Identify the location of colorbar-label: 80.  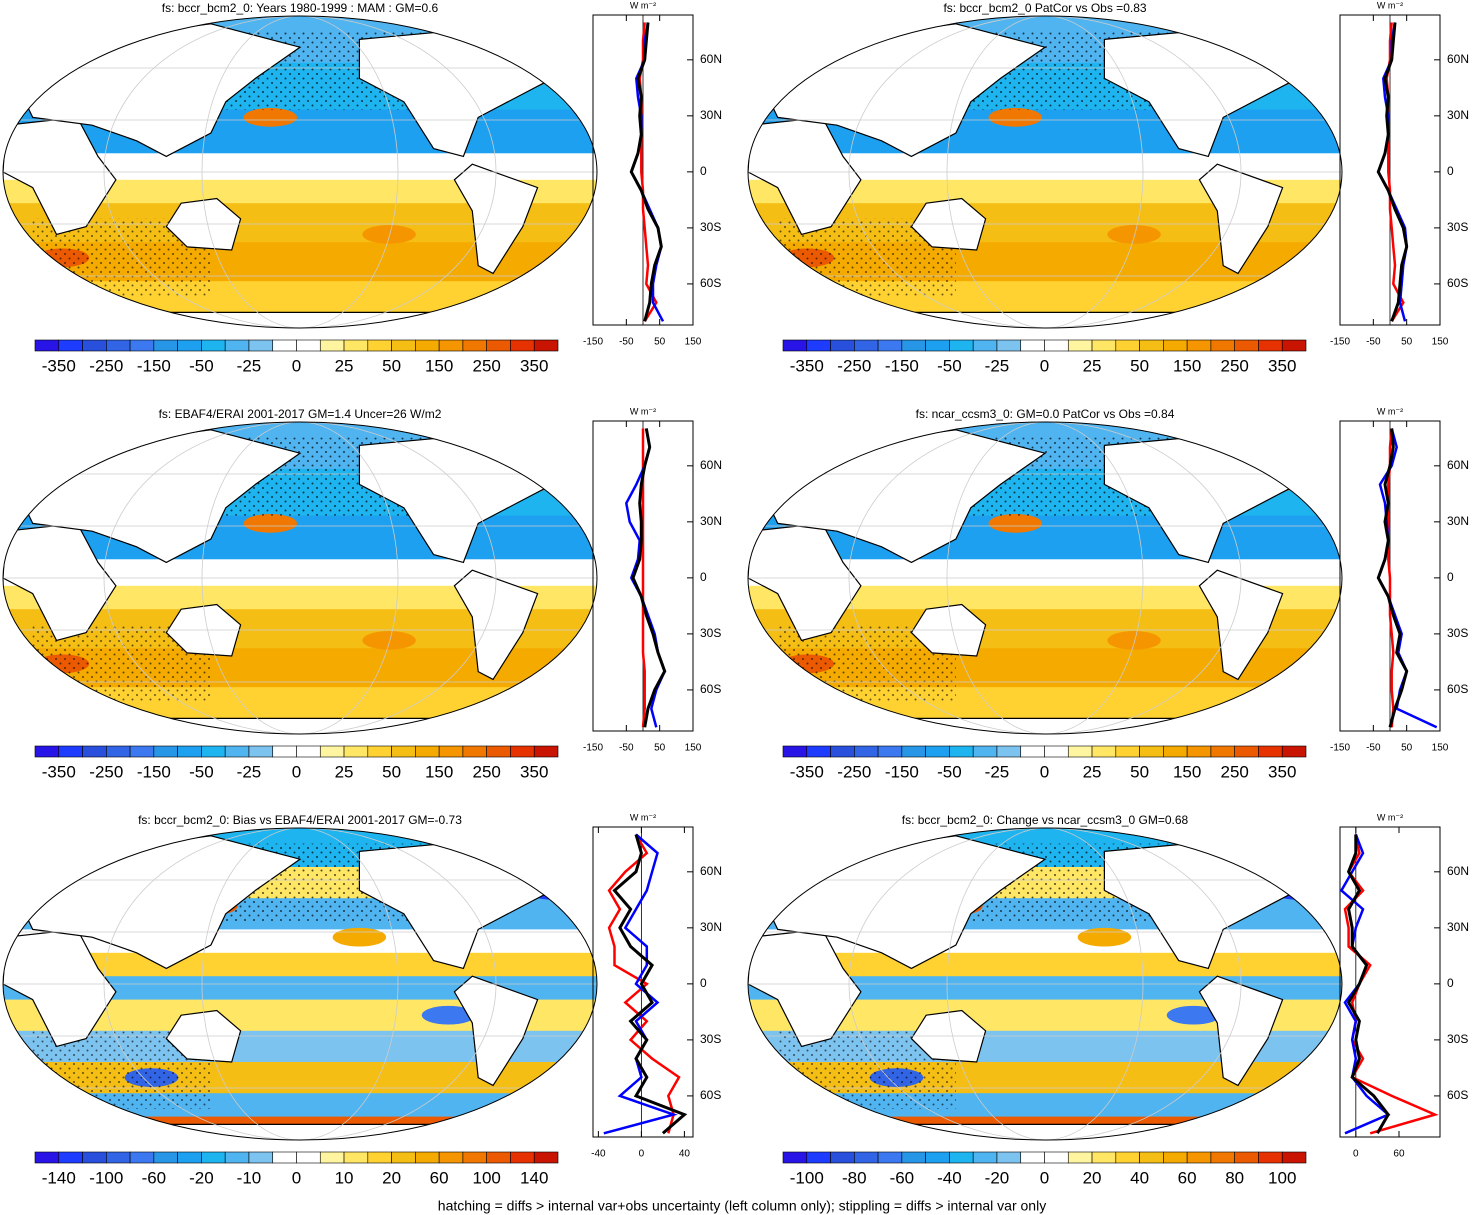
(1234, 1177).